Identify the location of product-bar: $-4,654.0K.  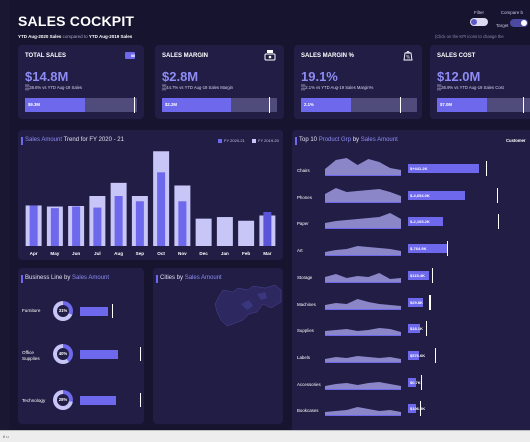
(436, 195).